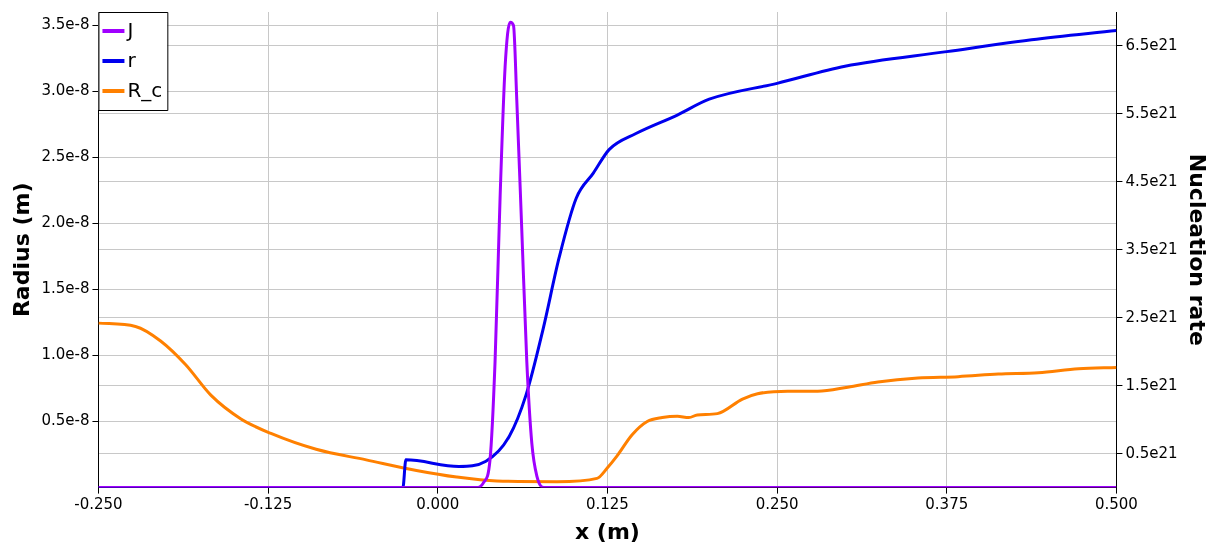 Image resolution: width=1217 pixels, height=550 pixels. I want to click on legend-label: R_c, so click(145, 90).